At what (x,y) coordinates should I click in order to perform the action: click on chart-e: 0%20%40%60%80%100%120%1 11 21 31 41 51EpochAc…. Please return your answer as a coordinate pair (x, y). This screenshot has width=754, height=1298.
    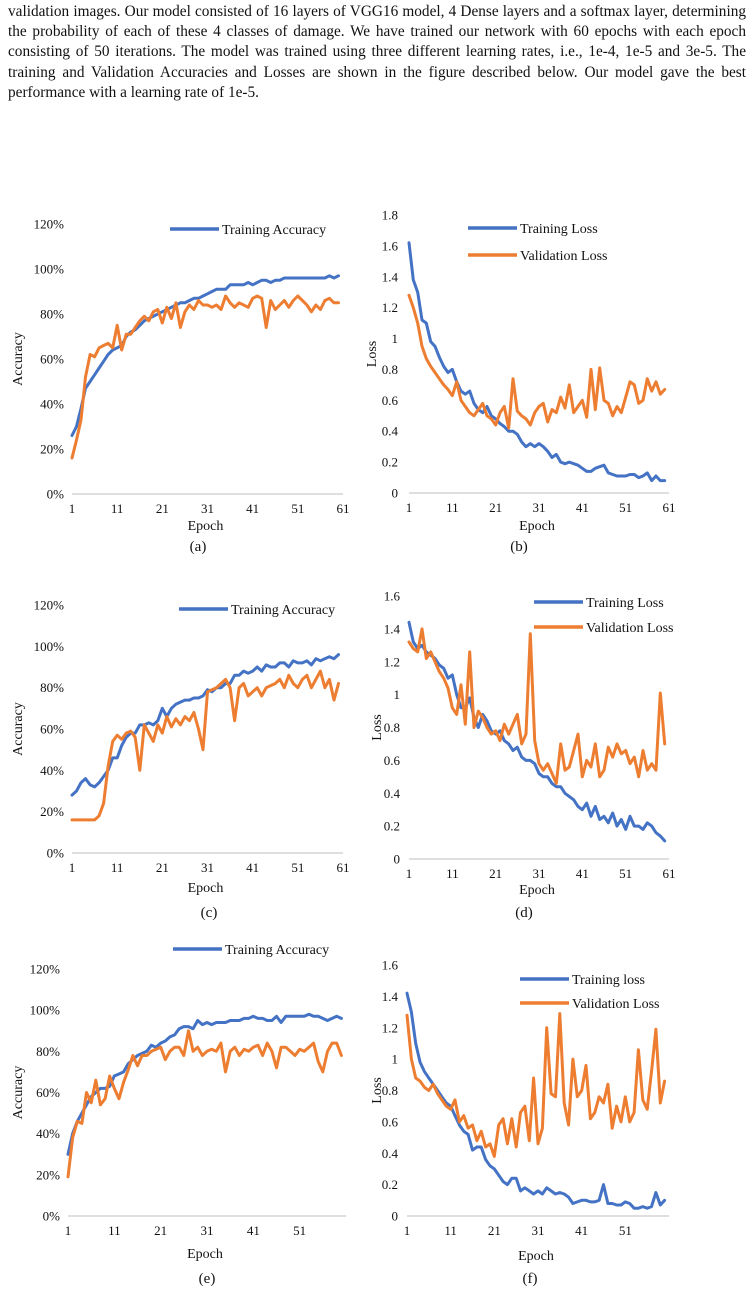
    Looking at the image, I should click on (178, 1115).